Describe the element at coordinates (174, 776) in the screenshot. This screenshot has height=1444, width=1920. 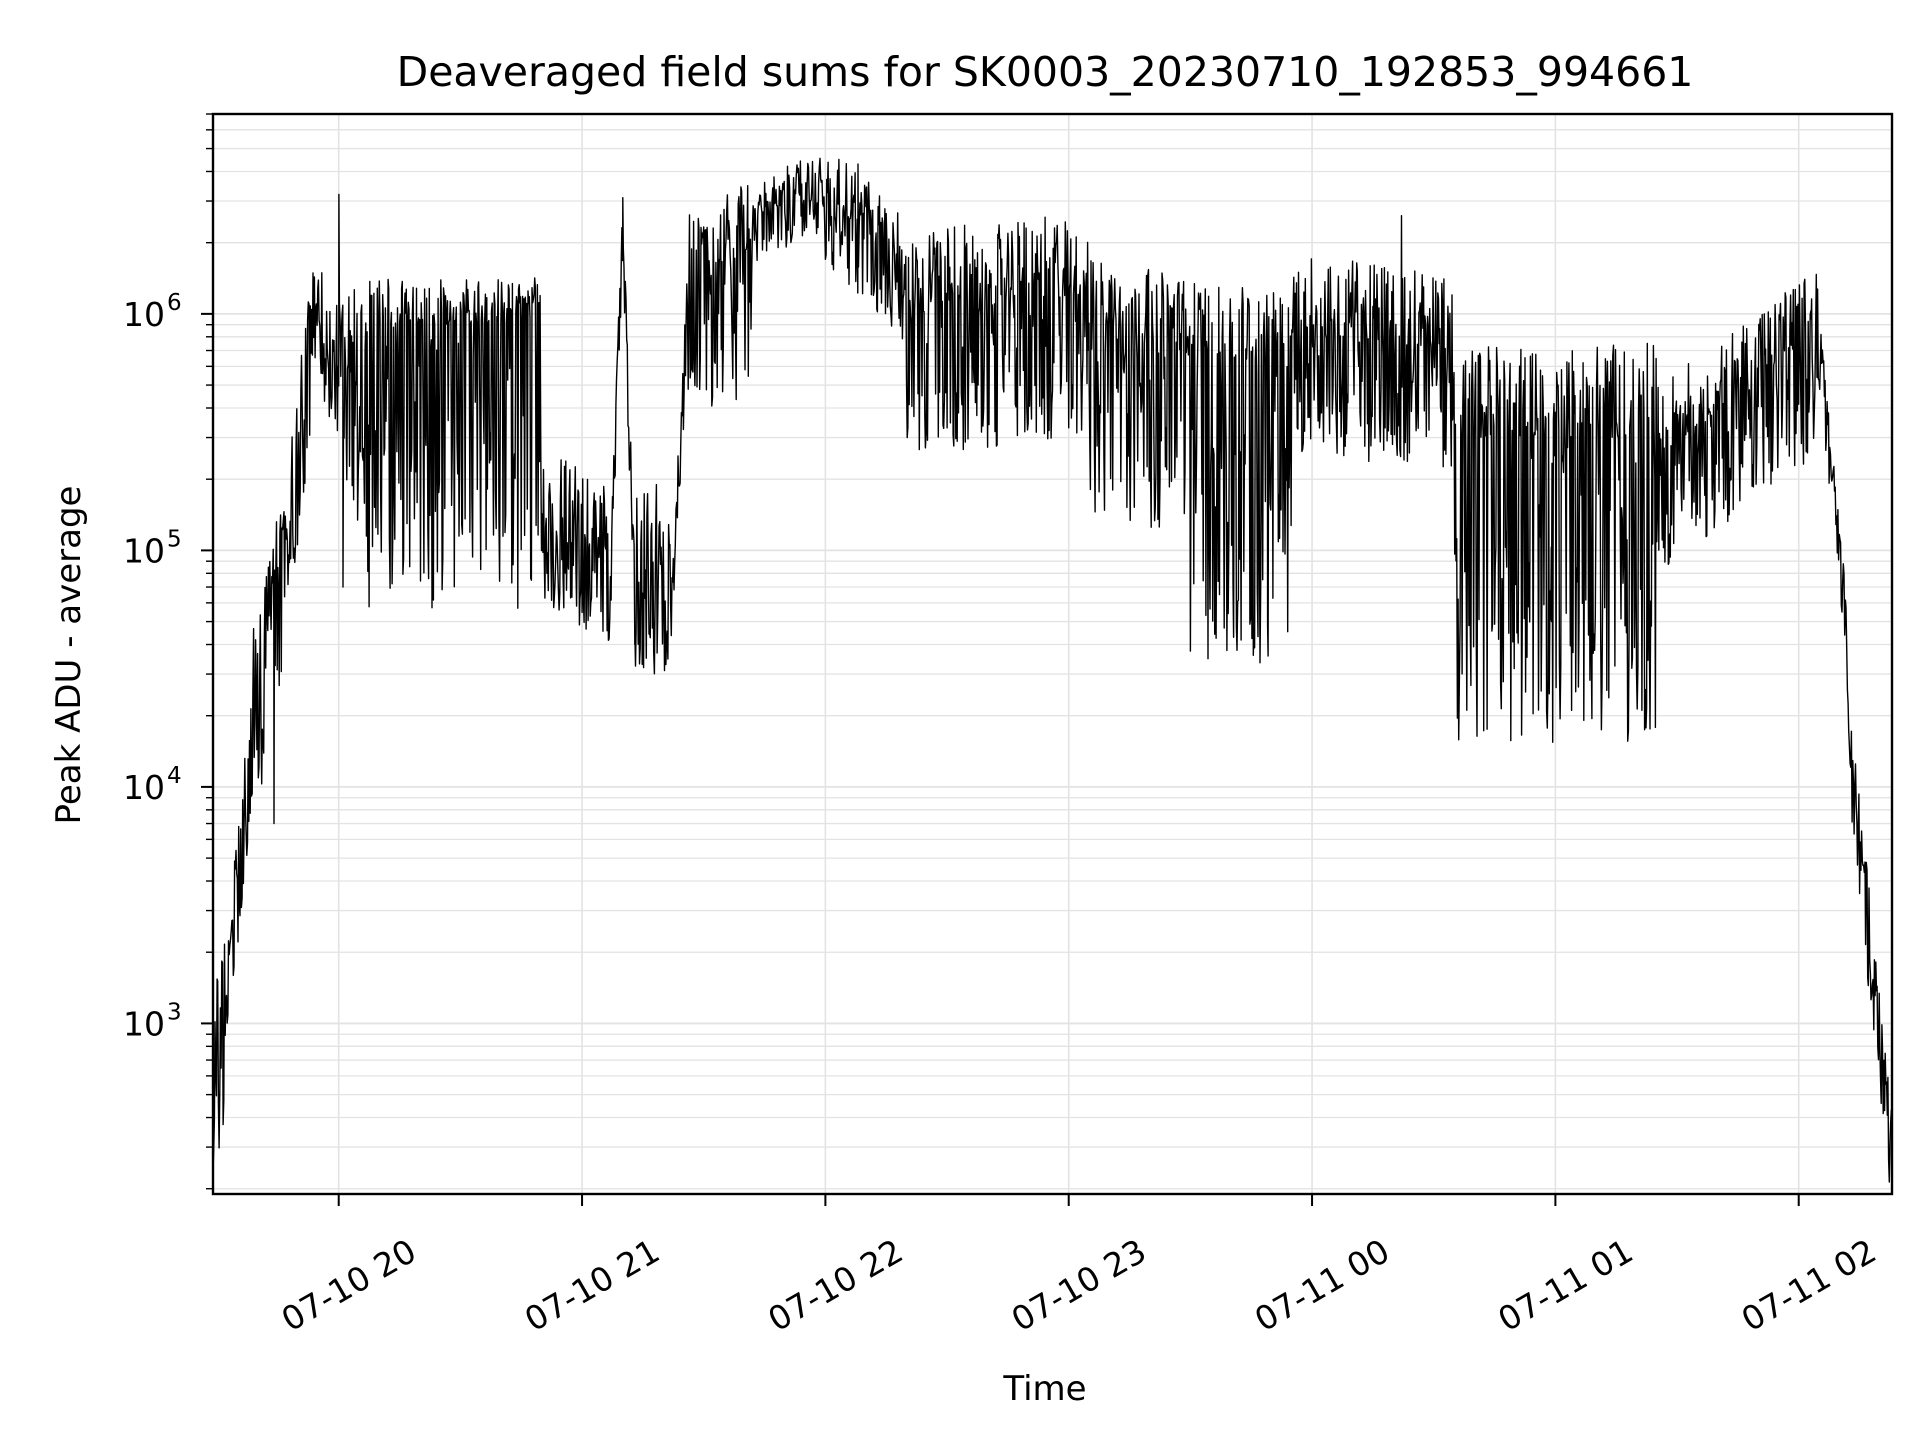
I see `y-tick-exponent: 4` at that location.